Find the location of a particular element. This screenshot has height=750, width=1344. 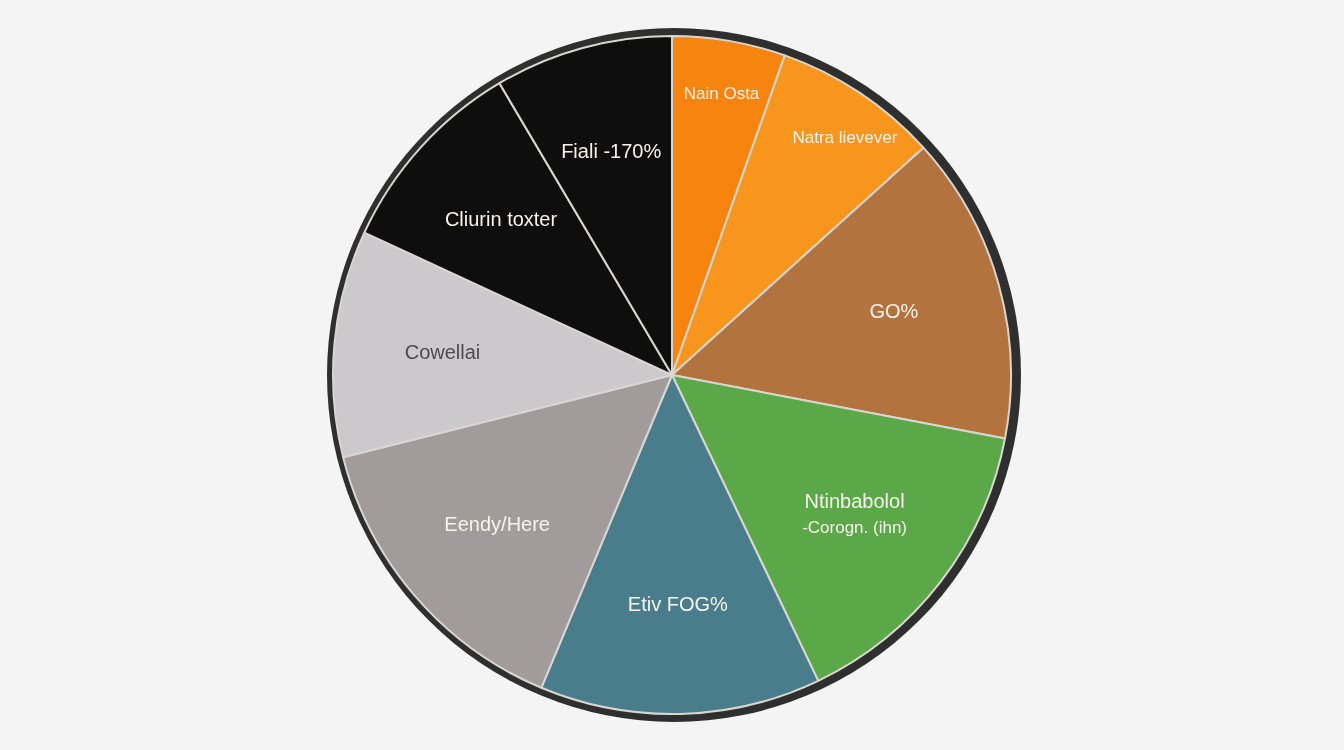

slice-label: Natra lievever is located at coordinates (845, 137).